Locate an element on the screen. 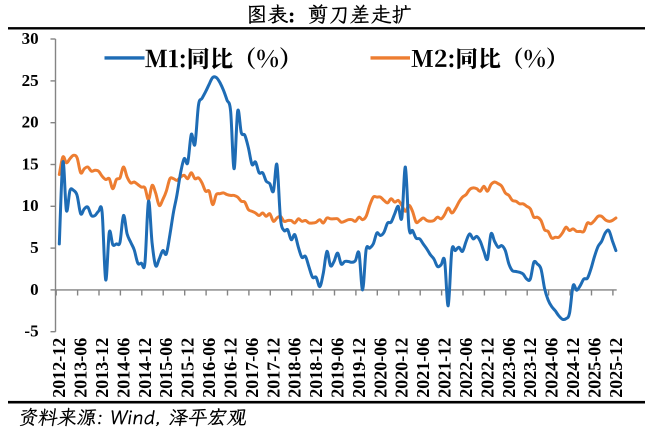  svg-text: 2022-06 is located at coordinates (466, 368).